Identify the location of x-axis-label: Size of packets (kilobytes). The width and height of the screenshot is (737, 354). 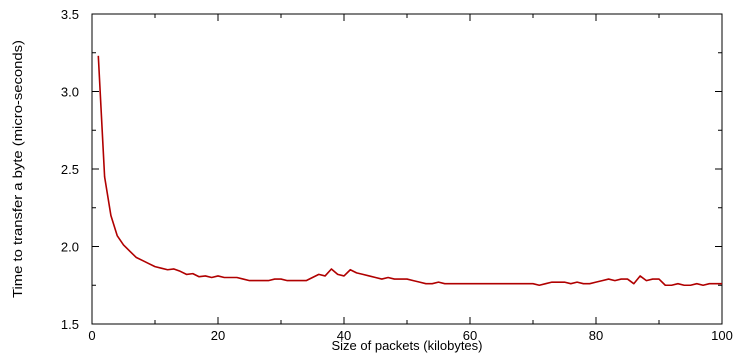
(406, 345).